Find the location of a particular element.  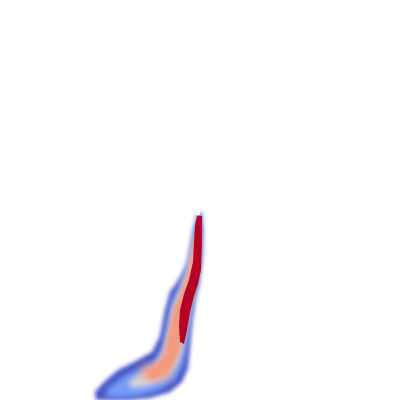

plume-top-notch is located at coordinates (198, 212).